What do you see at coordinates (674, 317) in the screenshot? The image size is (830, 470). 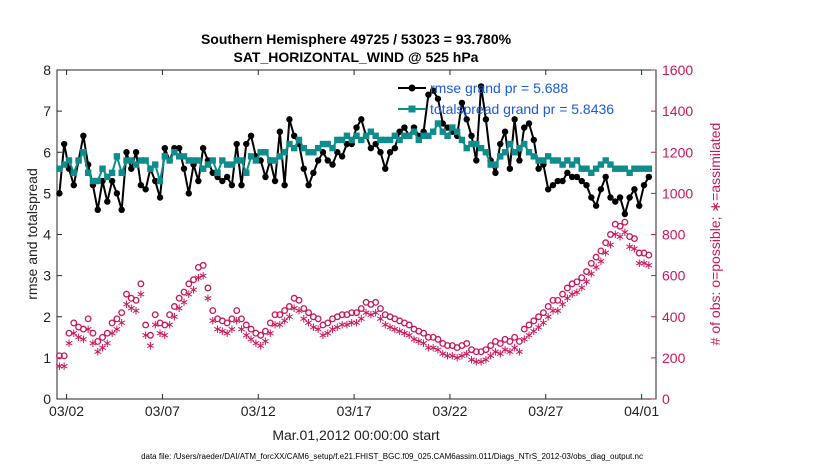 I see `y2-tick-label: 400` at bounding box center [674, 317].